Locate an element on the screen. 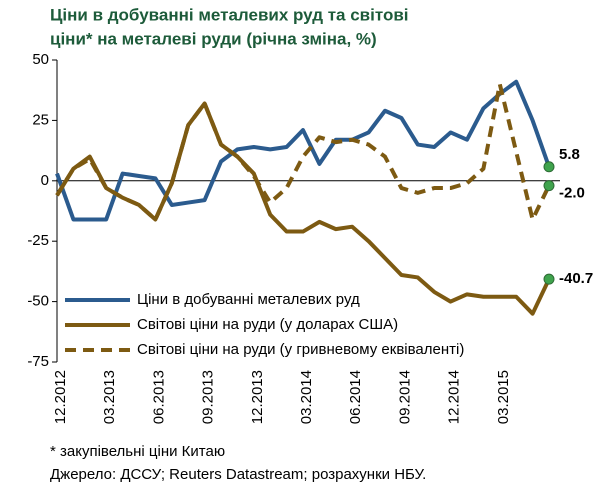 This screenshot has width=607, height=486. x-tick-label: 03.2014 is located at coordinates (306, 397).